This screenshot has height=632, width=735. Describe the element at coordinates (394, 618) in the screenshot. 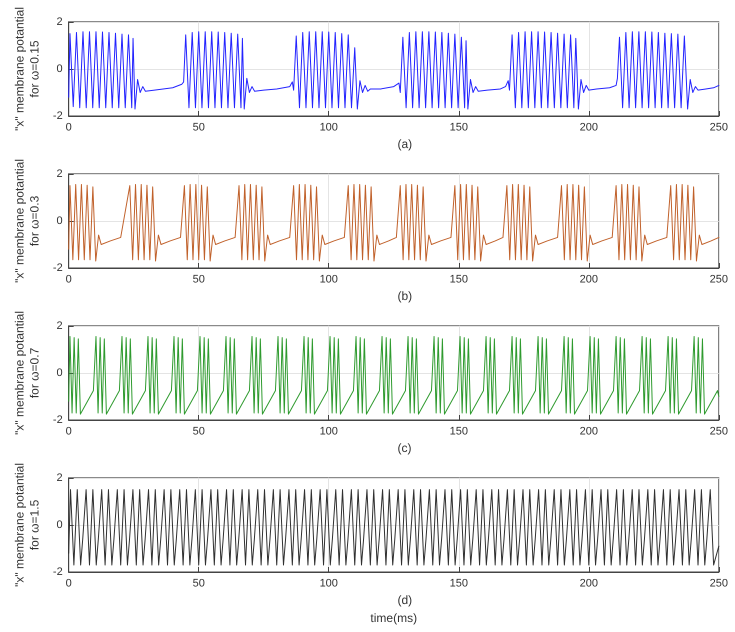

I see `x-axis-title: time(ms)` at that location.